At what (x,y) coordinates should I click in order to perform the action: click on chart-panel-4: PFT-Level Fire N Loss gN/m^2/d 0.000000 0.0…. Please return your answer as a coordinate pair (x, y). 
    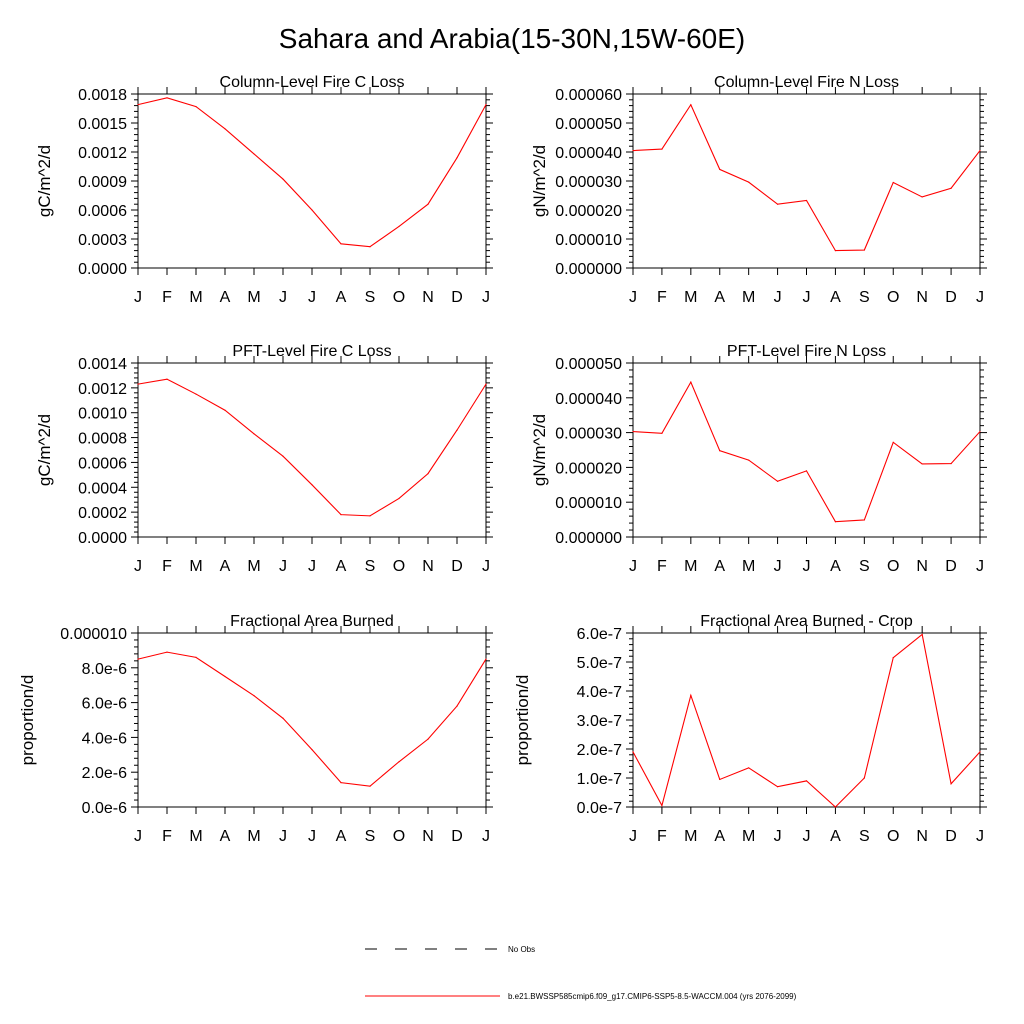
    Looking at the image, I should click on (758, 459).